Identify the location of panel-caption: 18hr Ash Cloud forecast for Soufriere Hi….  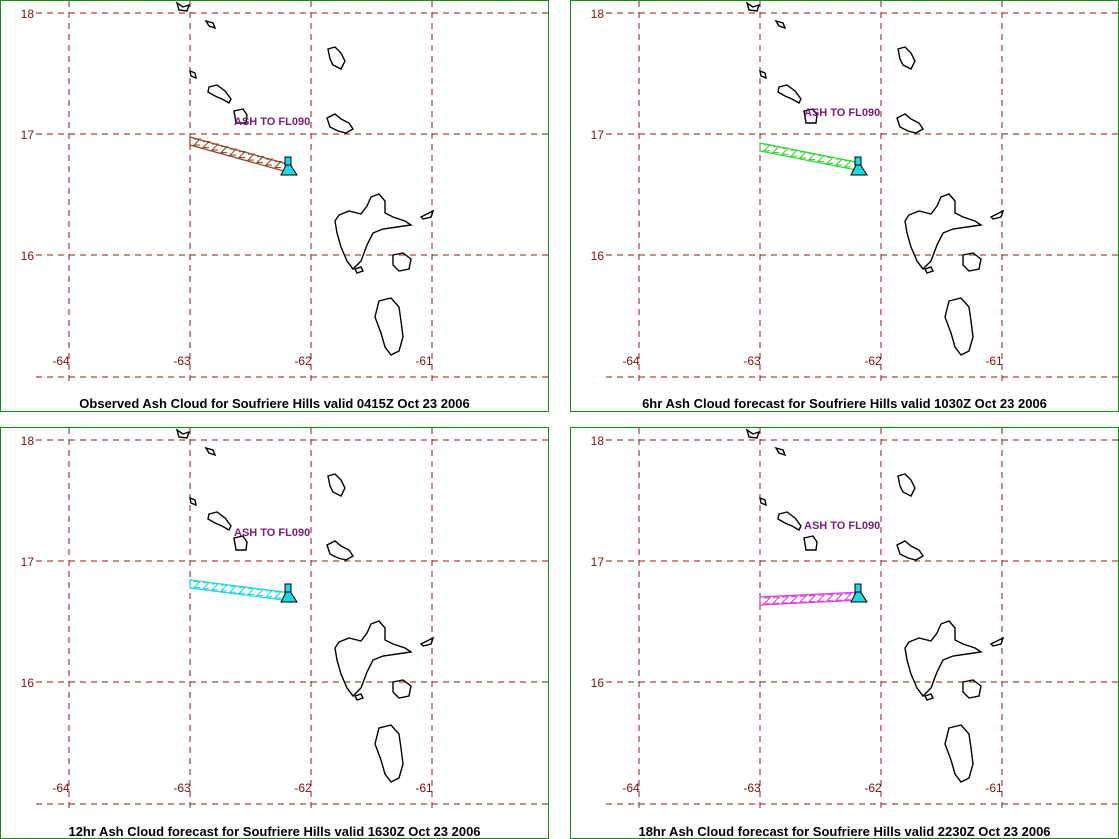
(844, 831).